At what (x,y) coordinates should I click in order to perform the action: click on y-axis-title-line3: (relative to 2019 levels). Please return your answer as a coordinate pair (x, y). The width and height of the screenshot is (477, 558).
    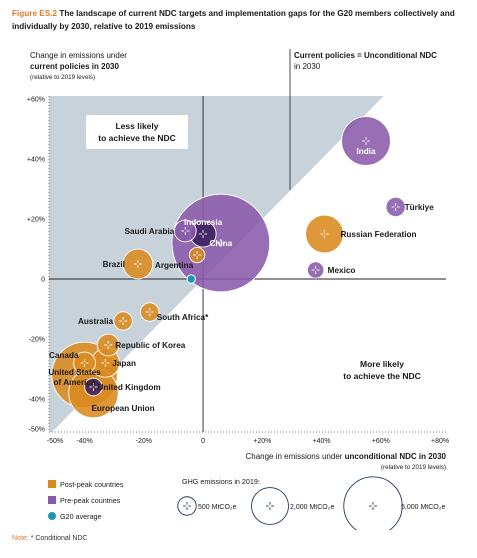
    Looking at the image, I should click on (62, 77).